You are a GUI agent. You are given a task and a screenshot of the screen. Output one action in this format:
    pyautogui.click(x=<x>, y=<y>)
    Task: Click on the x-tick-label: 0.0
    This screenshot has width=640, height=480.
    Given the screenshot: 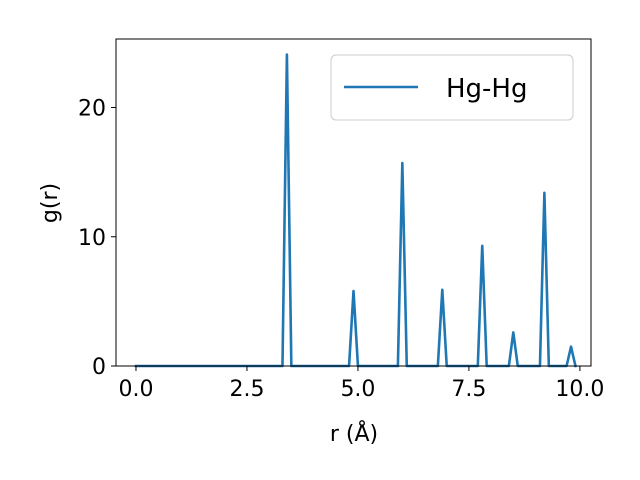 What is the action you would take?
    pyautogui.click(x=135, y=389)
    